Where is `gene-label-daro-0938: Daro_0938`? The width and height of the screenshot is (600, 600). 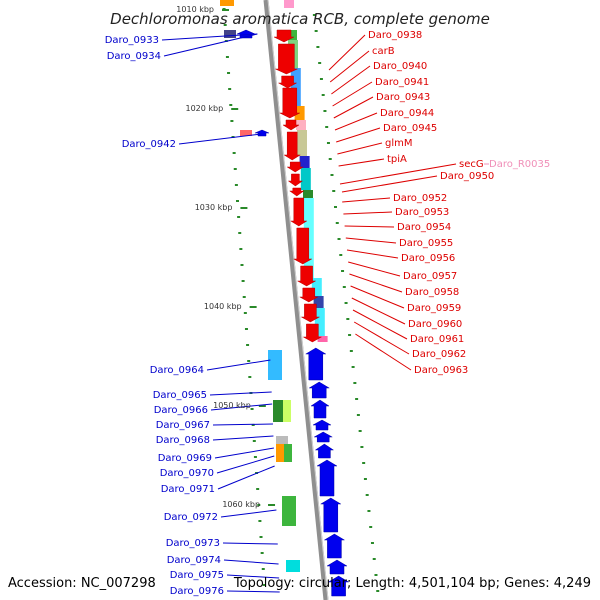
gene-label-daro-0938: Daro_0938 is located at coordinates (395, 35).